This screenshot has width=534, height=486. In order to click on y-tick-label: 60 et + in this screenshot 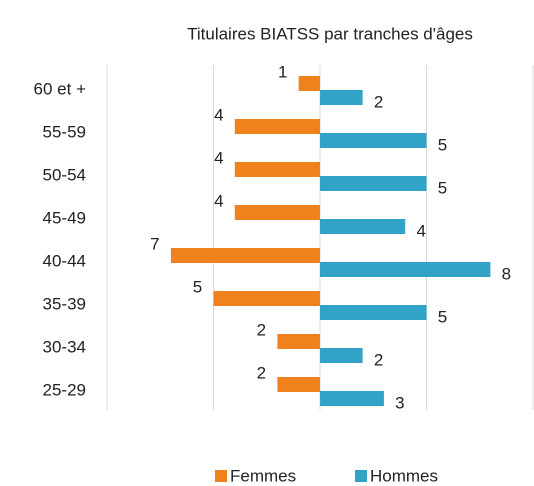, I will do `click(60, 88)`.